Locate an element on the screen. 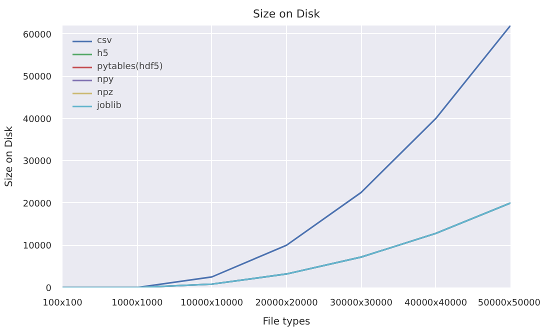  x-tick-label: 10000x10000 is located at coordinates (212, 303).